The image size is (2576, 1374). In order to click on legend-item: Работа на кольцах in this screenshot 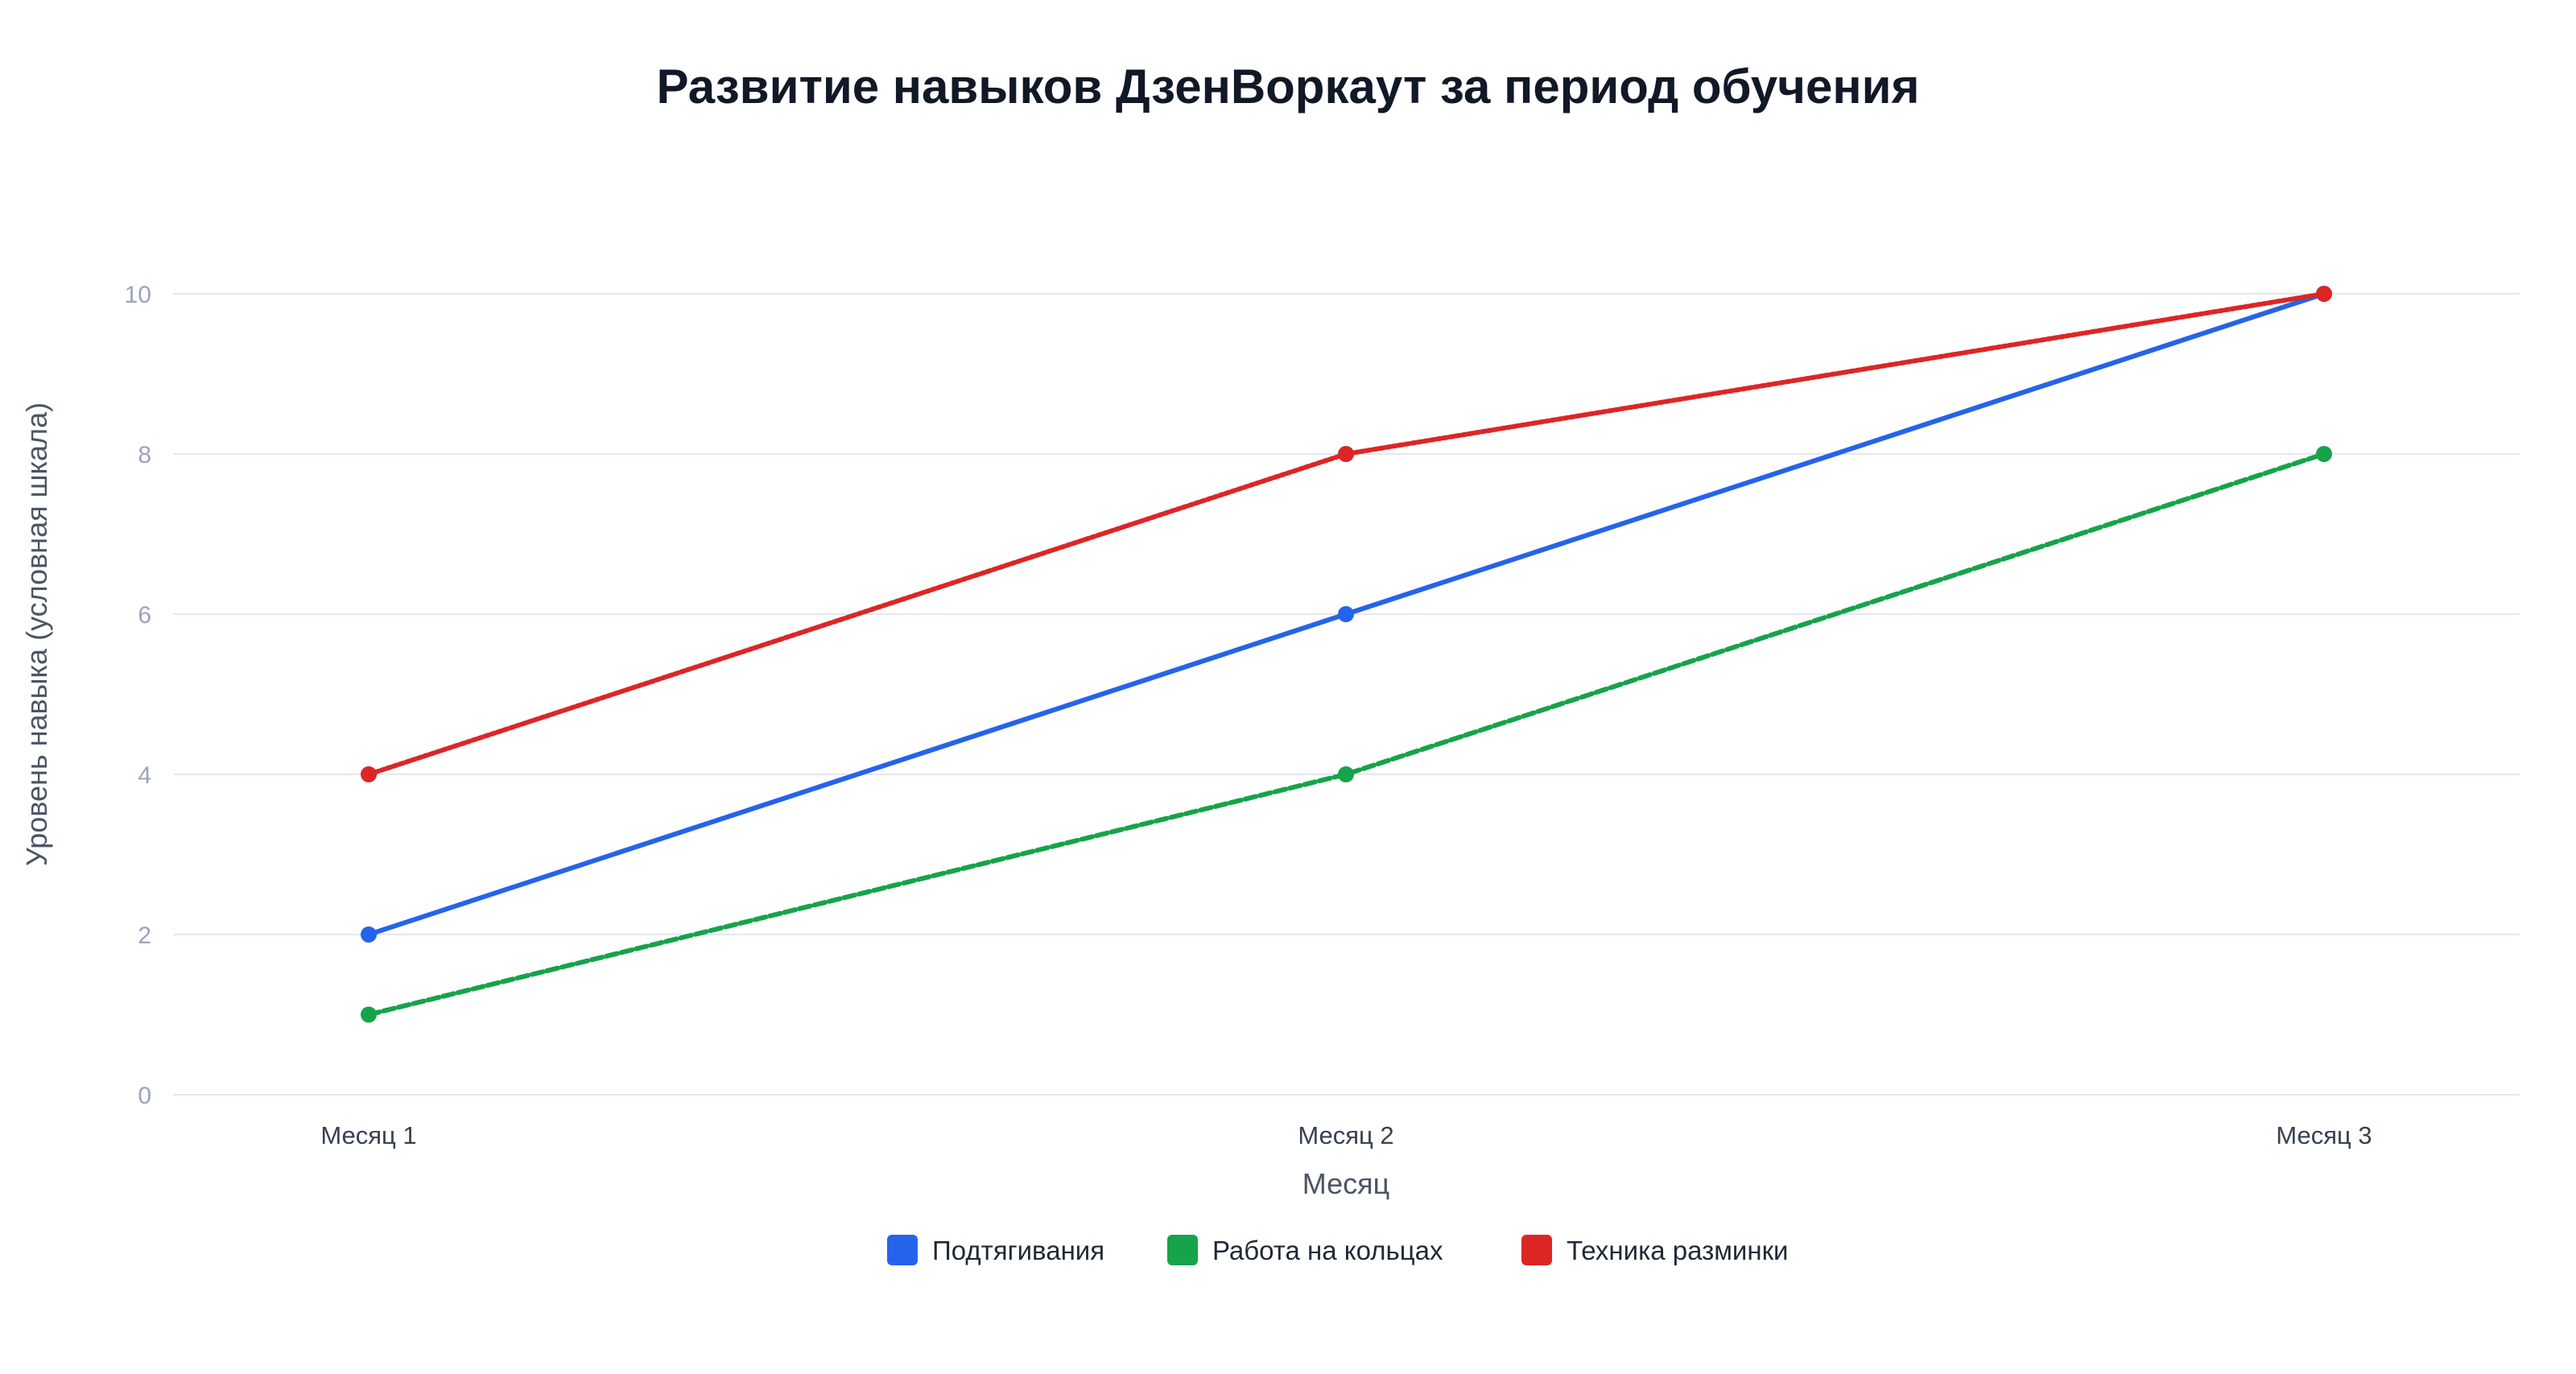, I will do `click(1305, 1250)`.